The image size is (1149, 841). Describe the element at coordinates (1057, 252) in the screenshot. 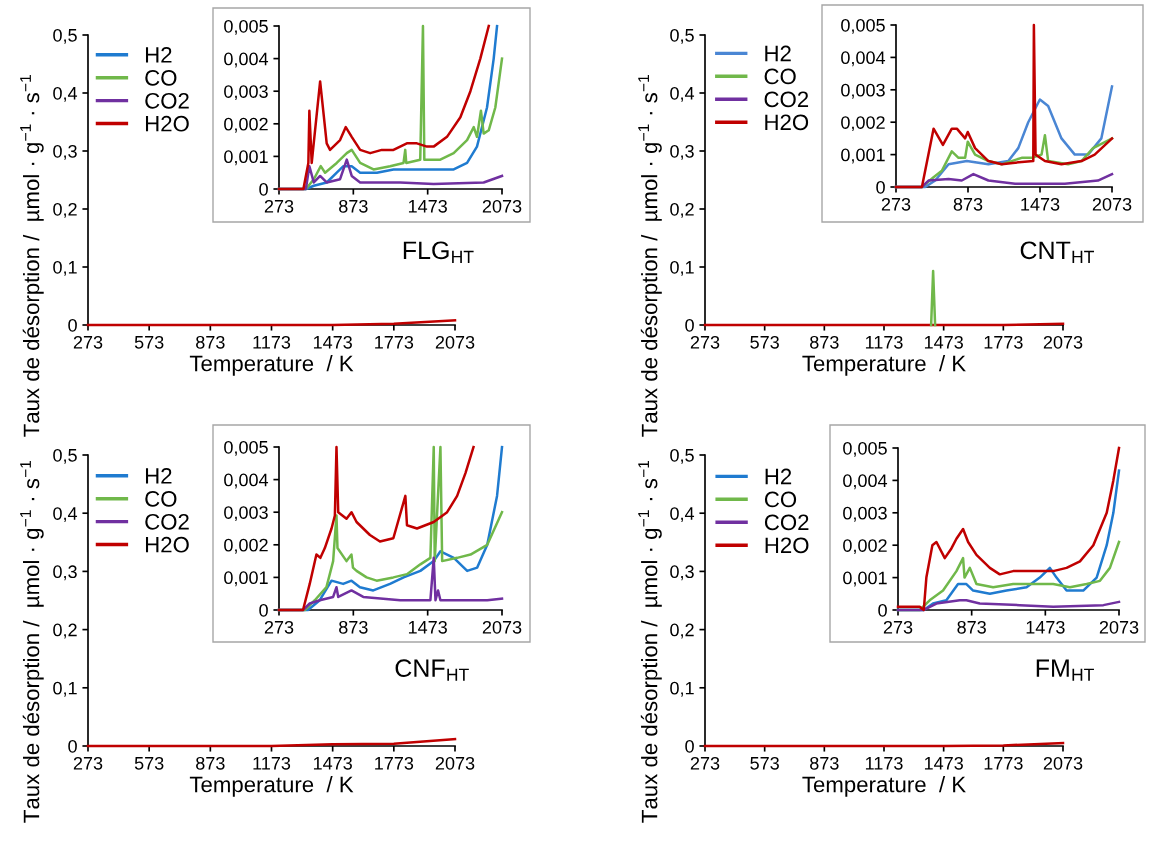

I see `annotation: CNT$_{HT}$` at that location.